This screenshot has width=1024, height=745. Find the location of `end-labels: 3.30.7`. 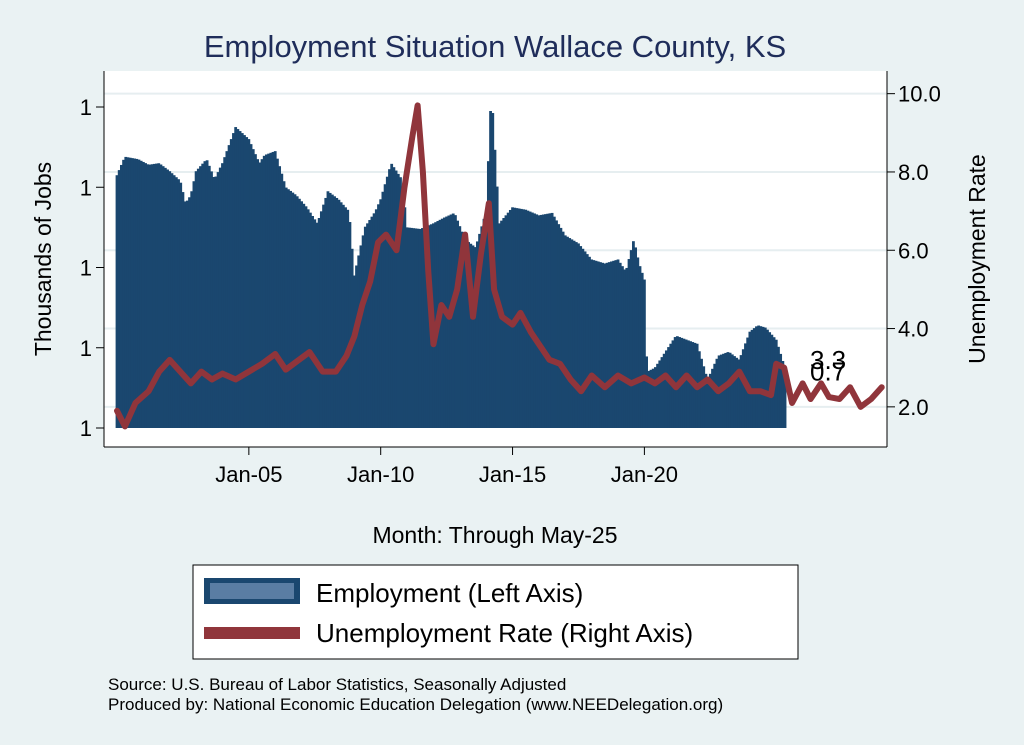

end-labels: 3.30.7 is located at coordinates (828, 366).